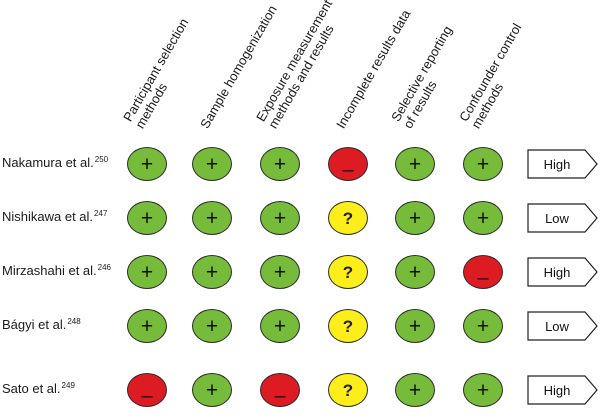 Image resolution: width=600 pixels, height=419 pixels. Describe the element at coordinates (31, 388) in the screenshot. I see `study-name: Sato et al.` at that location.